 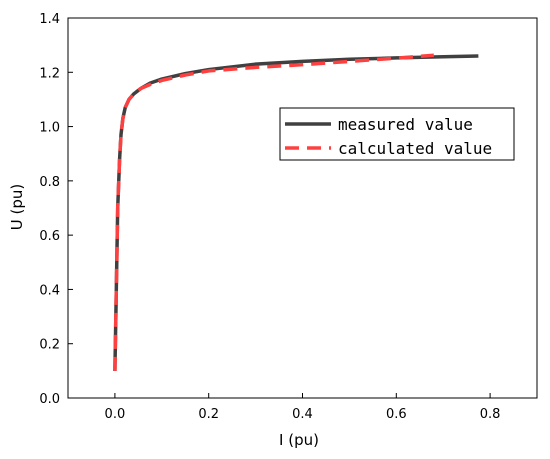 What do you see at coordinates (49, 128) in the screenshot?
I see `y-tick-label: 1.0` at bounding box center [49, 128].